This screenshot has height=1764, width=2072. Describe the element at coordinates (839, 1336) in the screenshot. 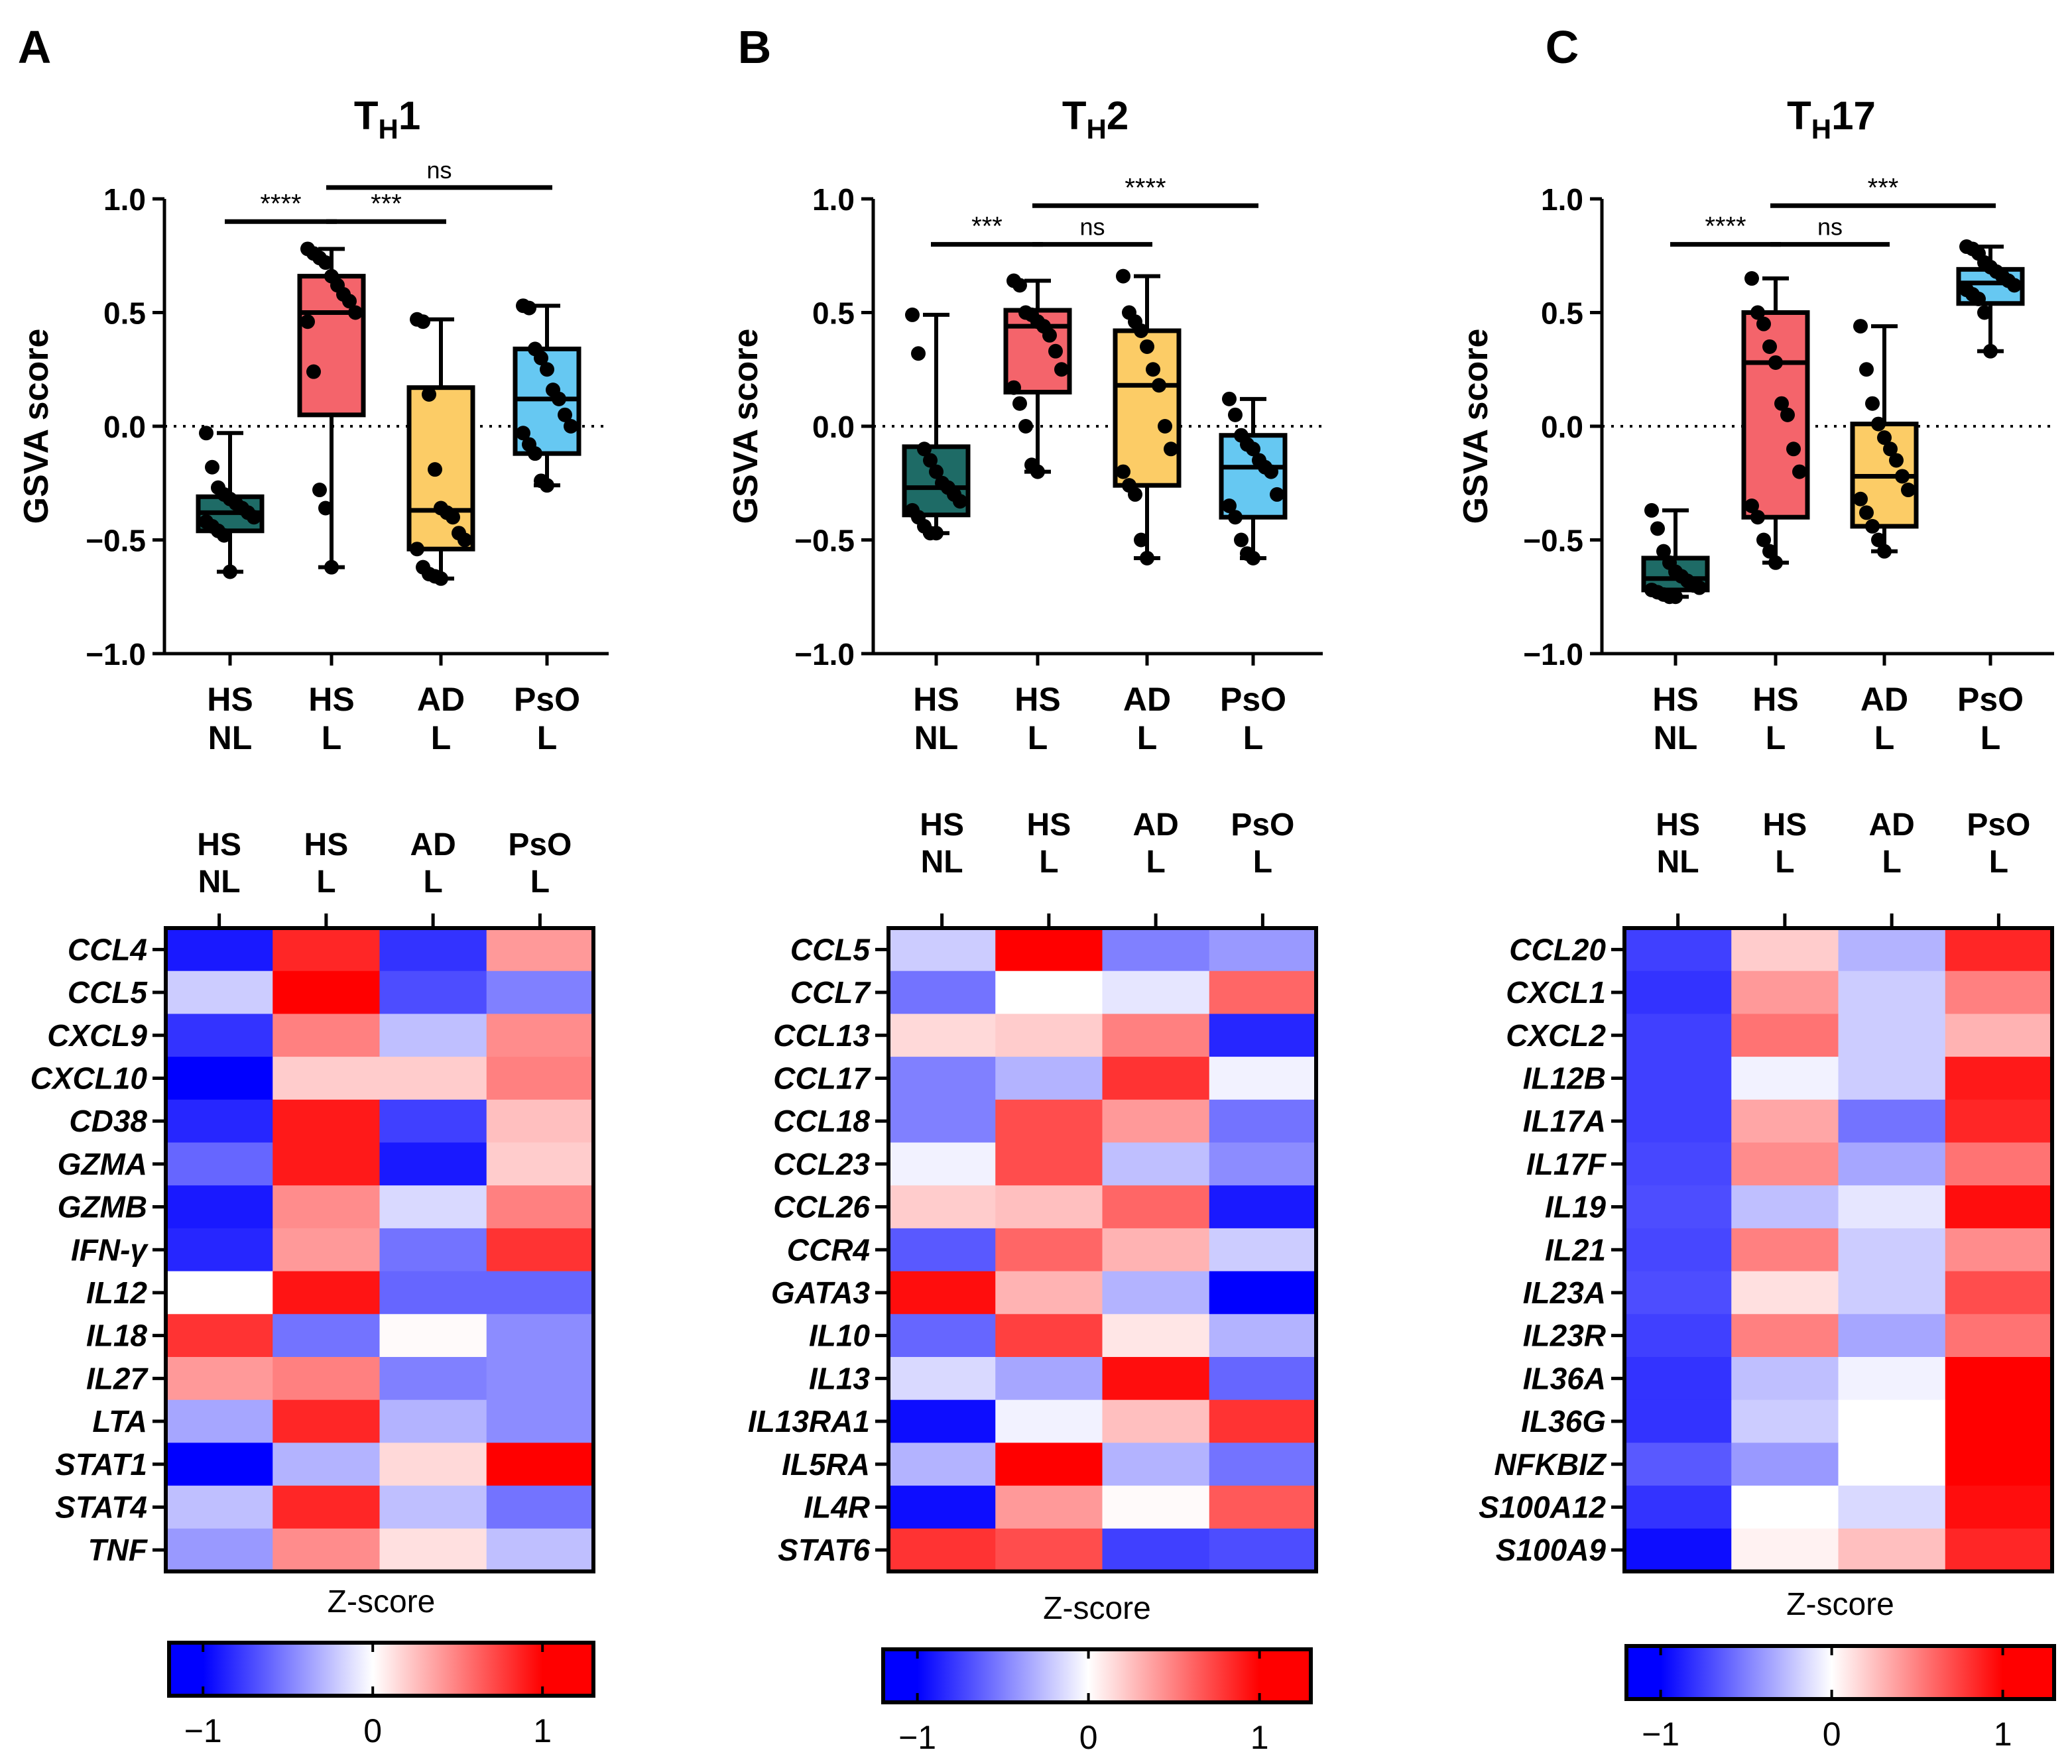

I see `heatmap-row-label: IL10` at that location.